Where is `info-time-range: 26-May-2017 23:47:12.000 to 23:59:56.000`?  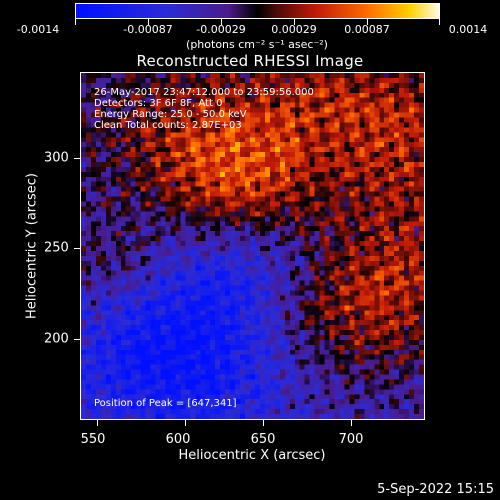
info-time-range: 26-May-2017 23:47:12.000 to 23:59:56.000 is located at coordinates (204, 92).